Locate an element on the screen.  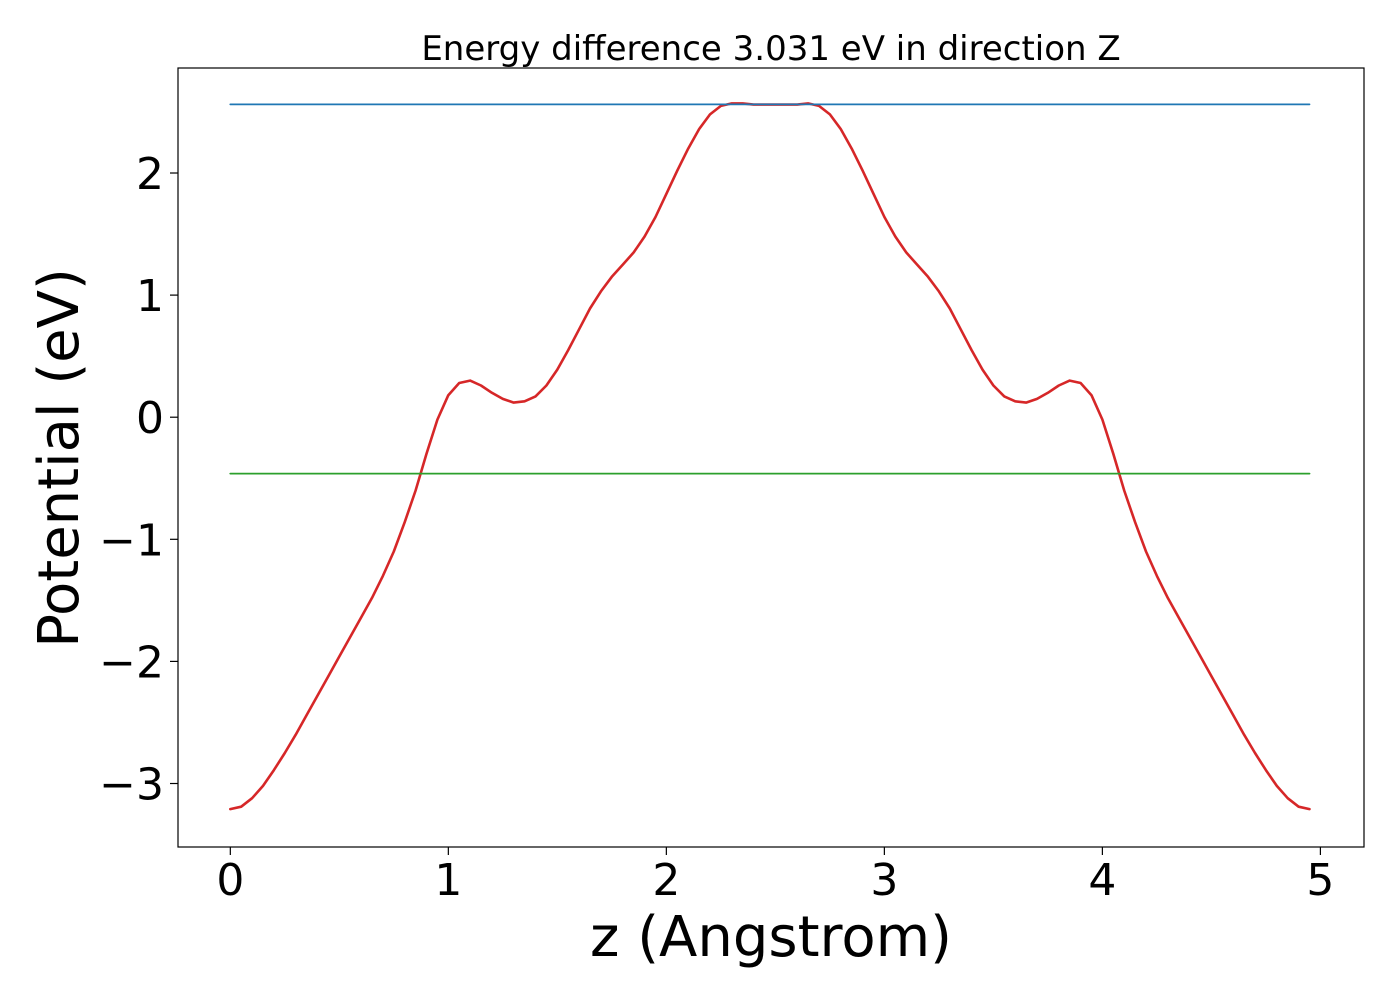
x-tick-label: 3 is located at coordinates (884, 880).